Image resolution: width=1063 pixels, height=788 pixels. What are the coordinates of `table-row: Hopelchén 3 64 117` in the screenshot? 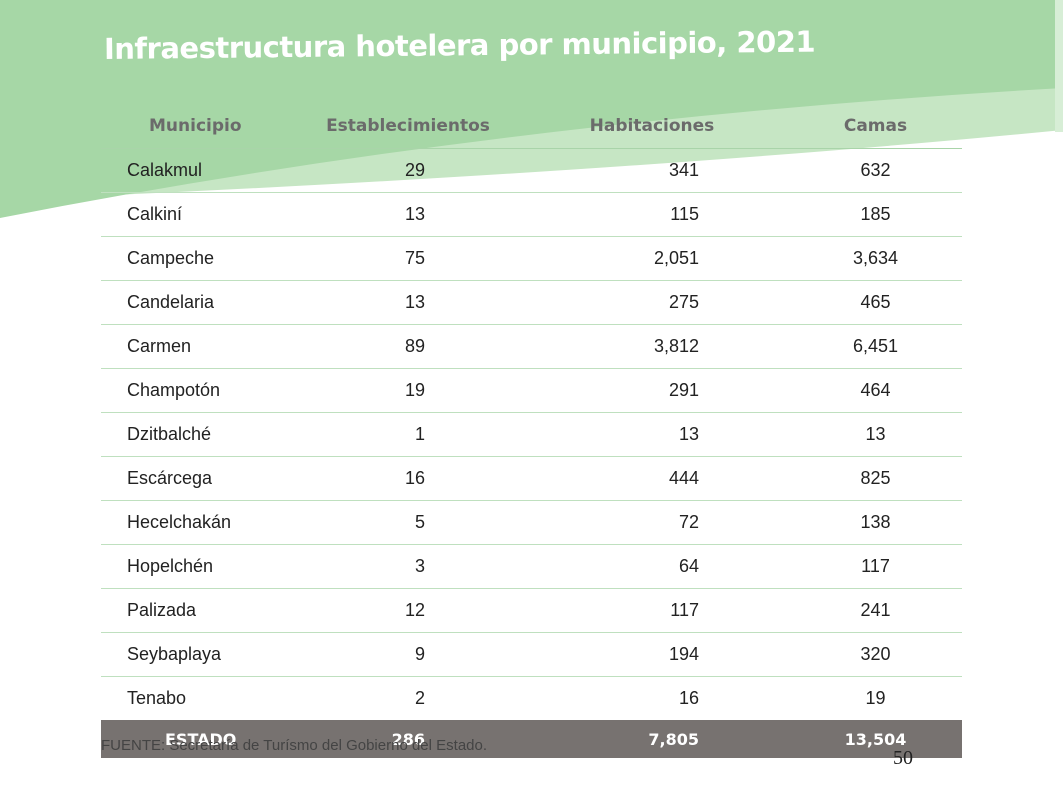 It's located at (531, 566).